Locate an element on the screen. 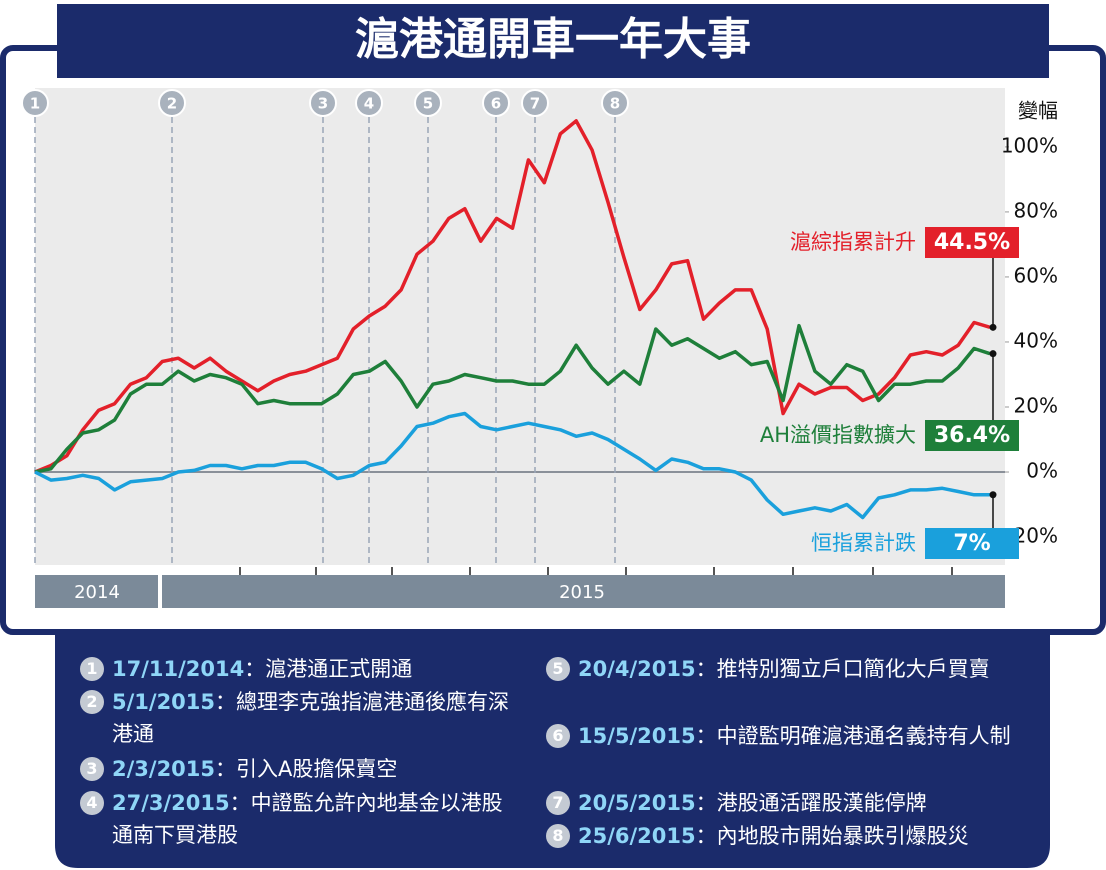 Image resolution: width=1106 pixels, height=870 pixels. event-text: ：內地股市開始暴跌引爆股災 is located at coordinates (832, 836).